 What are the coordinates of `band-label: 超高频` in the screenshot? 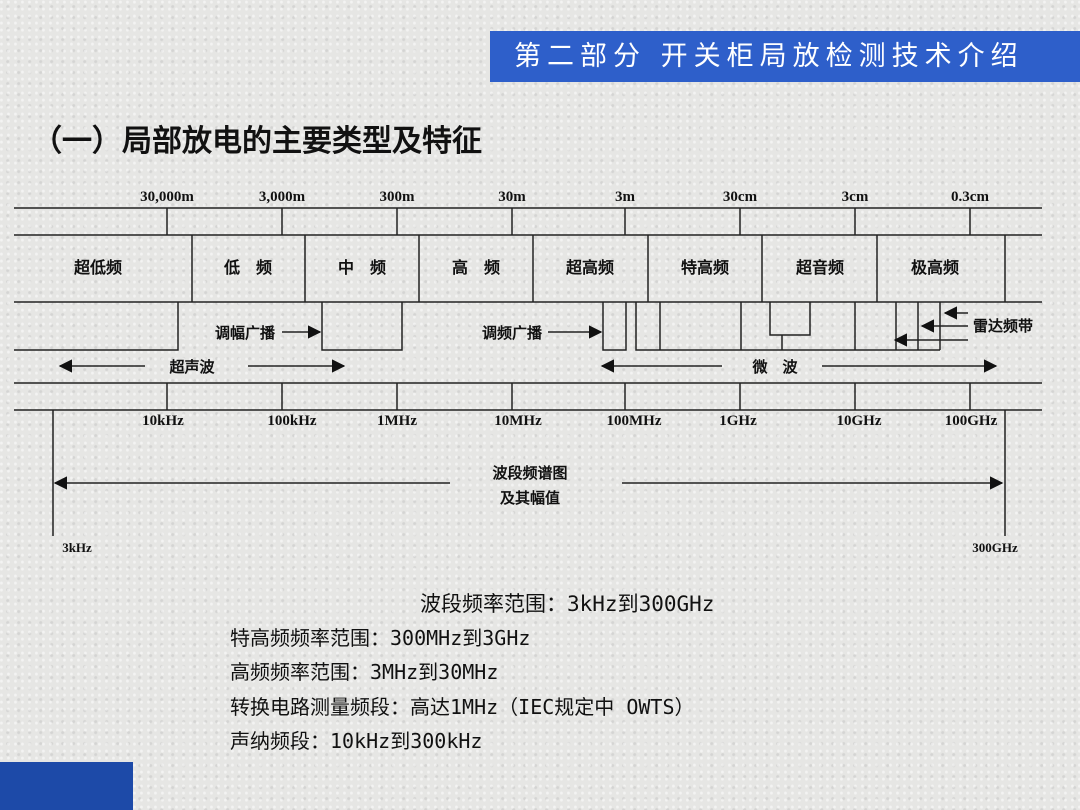 It's located at (589, 267).